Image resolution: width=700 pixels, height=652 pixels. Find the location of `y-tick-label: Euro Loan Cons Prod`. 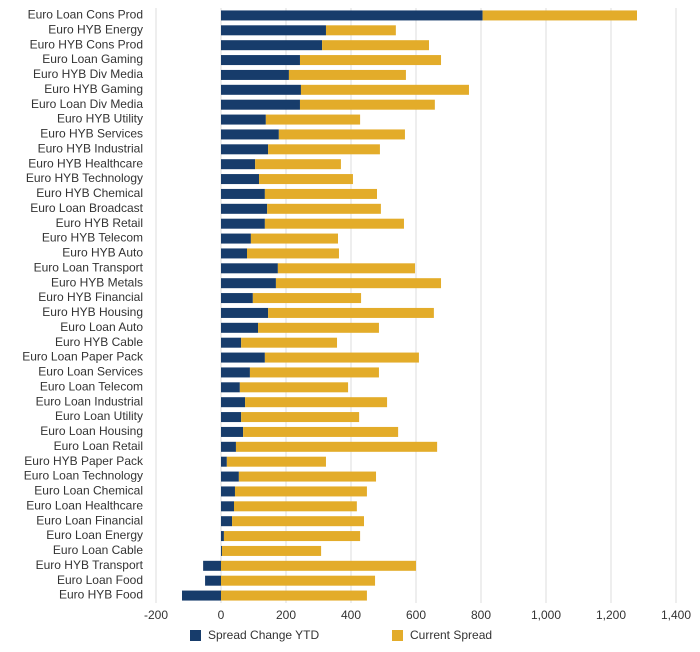

y-tick-label: Euro Loan Cons Prod is located at coordinates (85, 15).